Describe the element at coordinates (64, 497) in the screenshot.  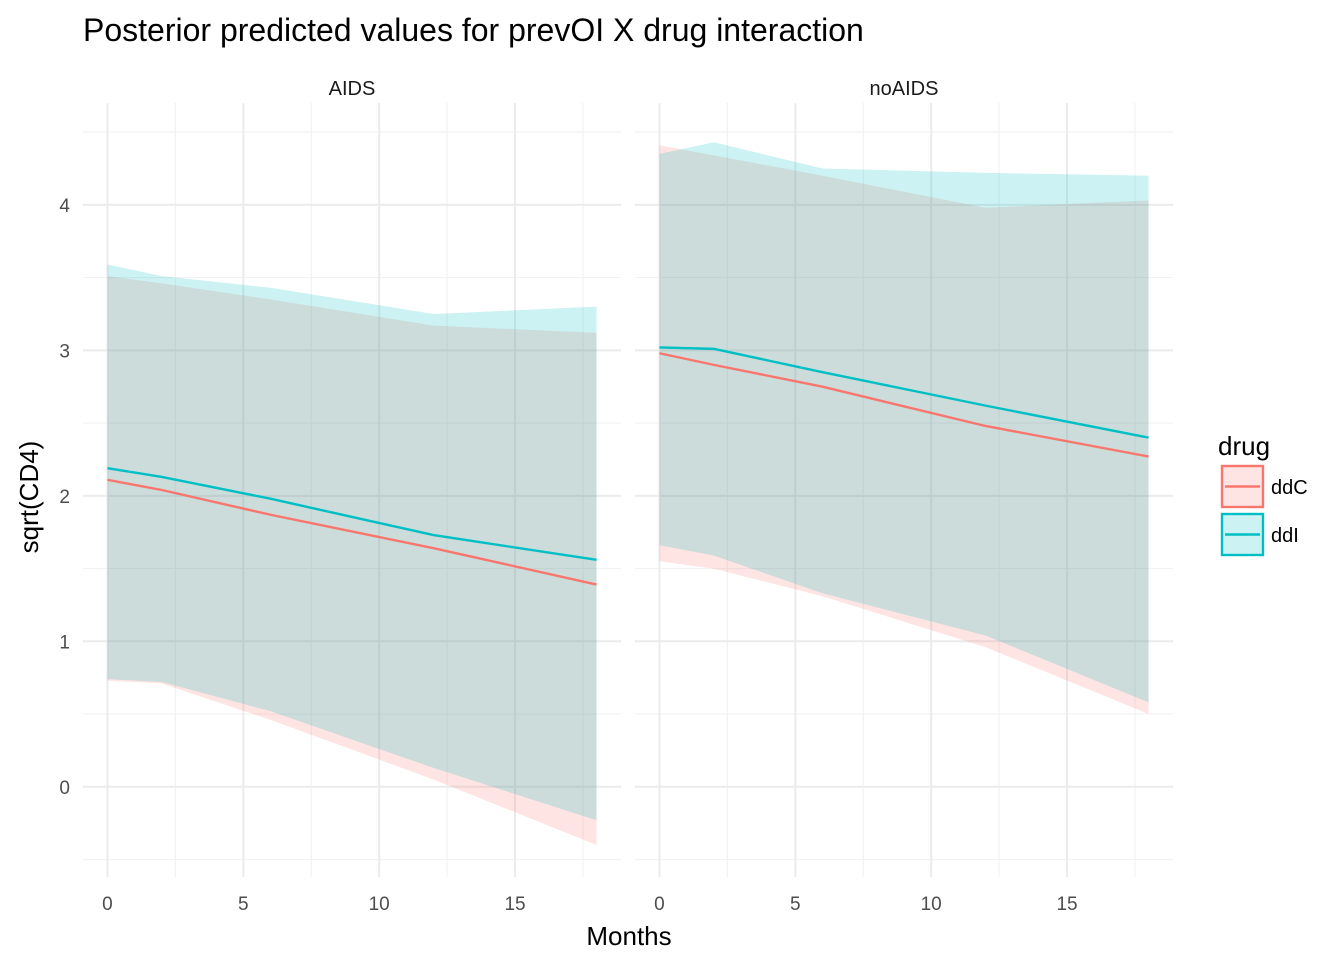
I see `y-tick-label: 2` at that location.